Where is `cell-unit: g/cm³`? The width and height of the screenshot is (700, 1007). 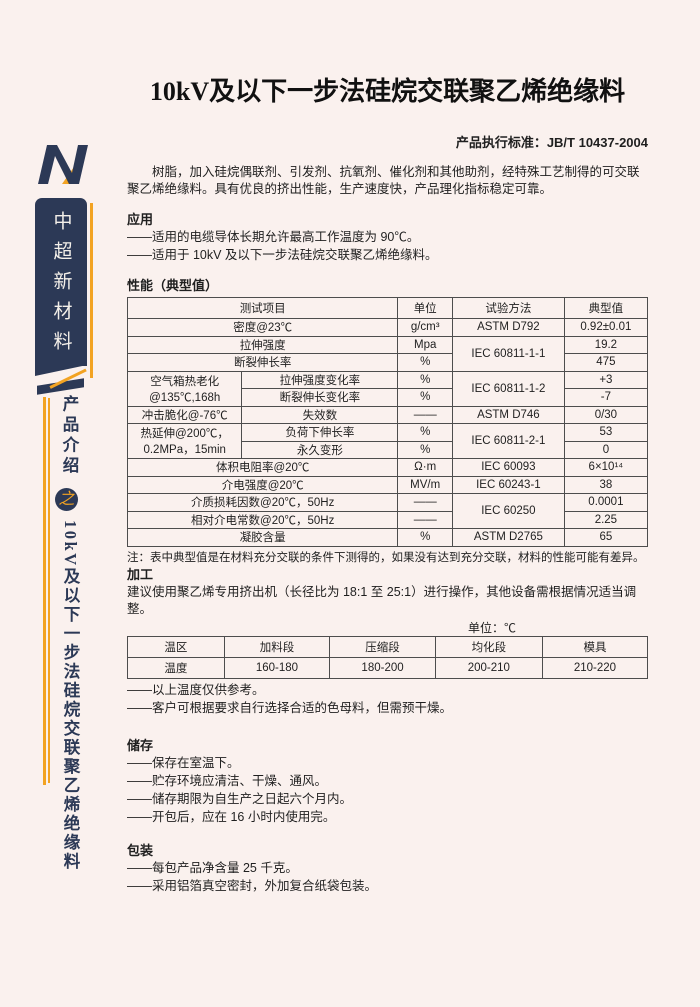 cell-unit: g/cm³ is located at coordinates (425, 327).